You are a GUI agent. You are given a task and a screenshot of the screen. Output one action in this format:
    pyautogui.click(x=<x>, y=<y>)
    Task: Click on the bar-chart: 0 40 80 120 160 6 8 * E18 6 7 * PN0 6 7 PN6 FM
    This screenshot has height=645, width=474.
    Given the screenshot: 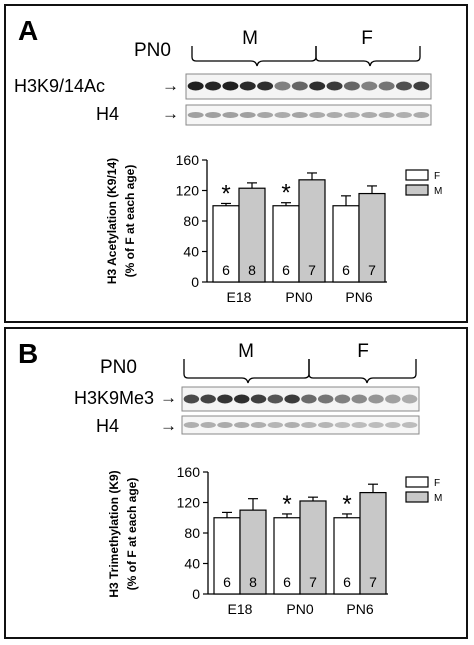 What is the action you would take?
    pyautogui.click(x=309, y=228)
    